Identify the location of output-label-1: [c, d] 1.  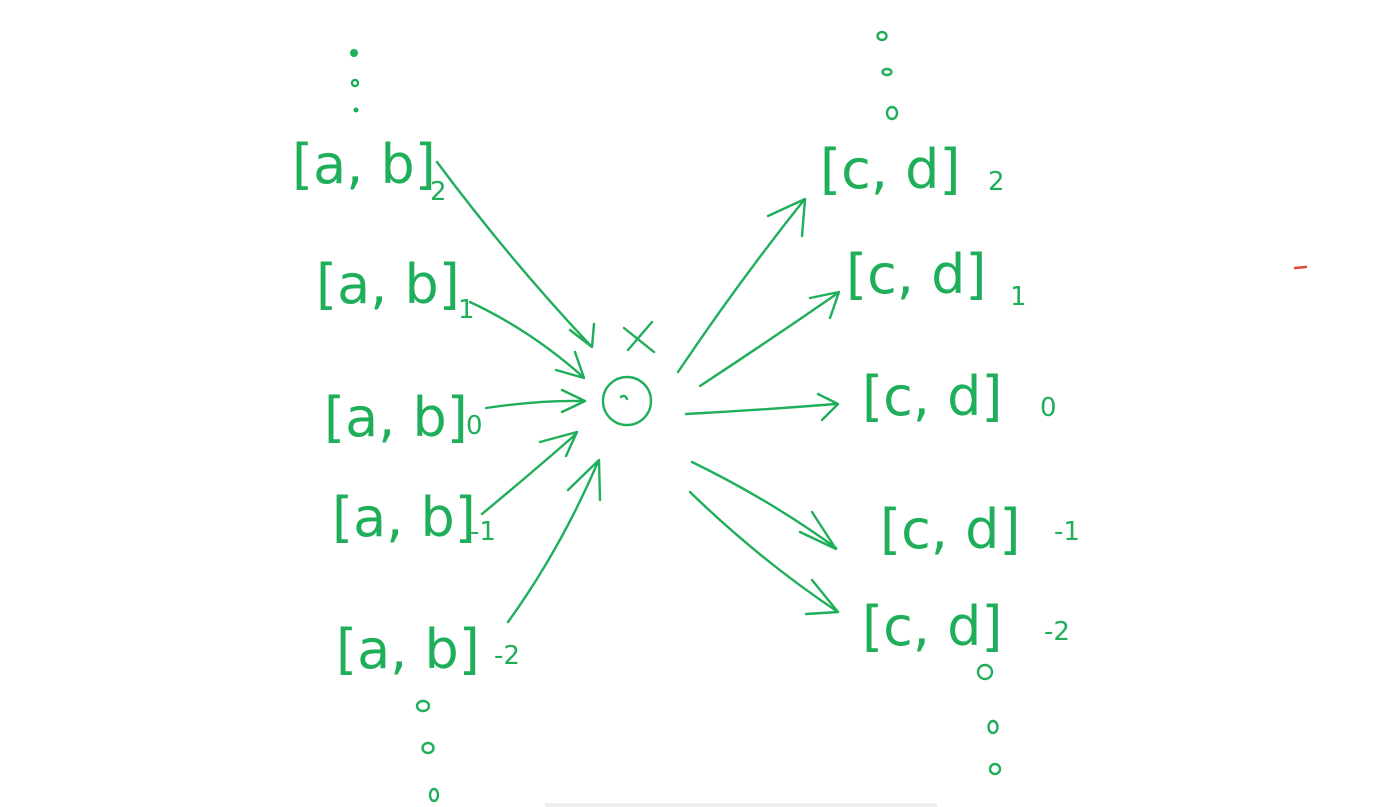
(936, 277).